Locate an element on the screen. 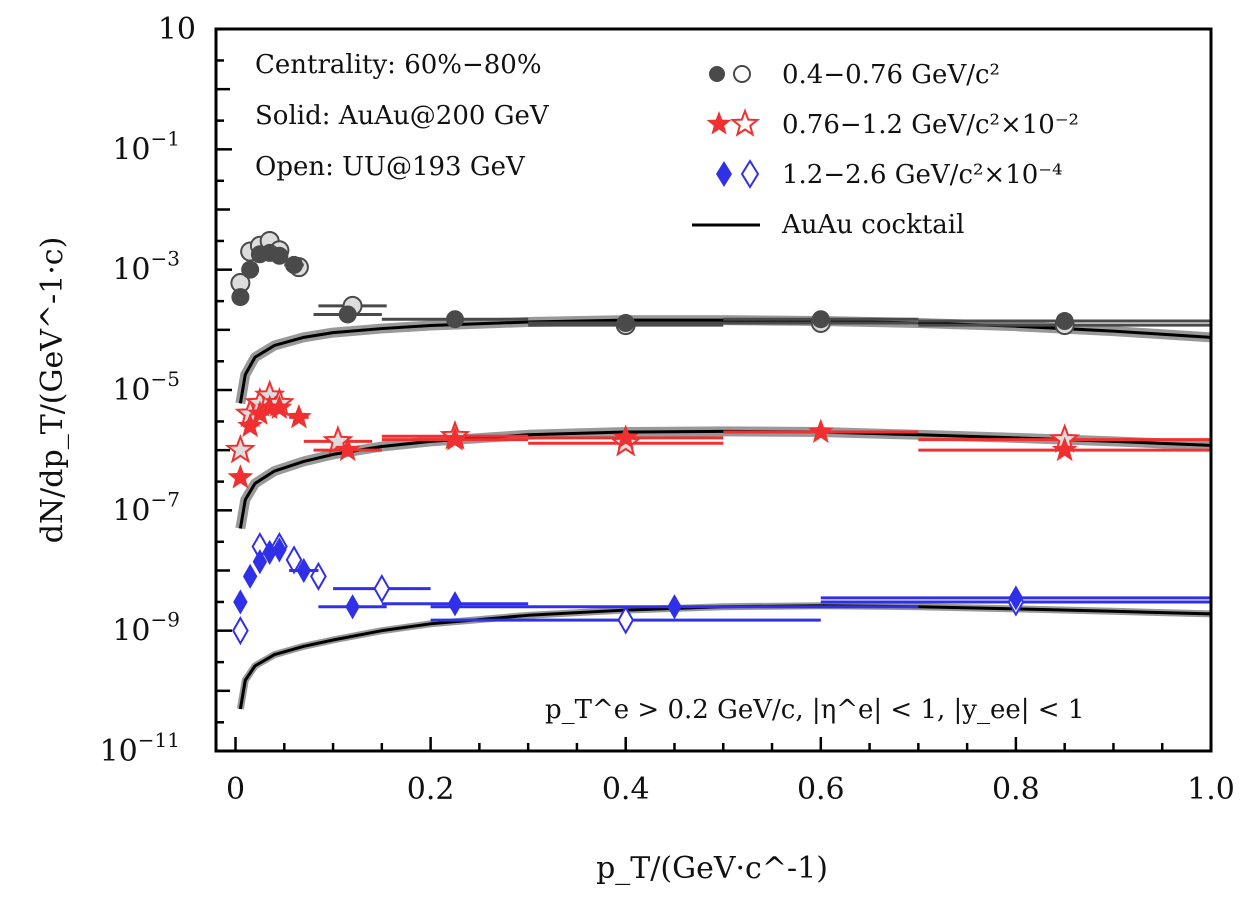 The image size is (1260, 913). y-tick-label: 10⁻¹ is located at coordinates (146, 146).